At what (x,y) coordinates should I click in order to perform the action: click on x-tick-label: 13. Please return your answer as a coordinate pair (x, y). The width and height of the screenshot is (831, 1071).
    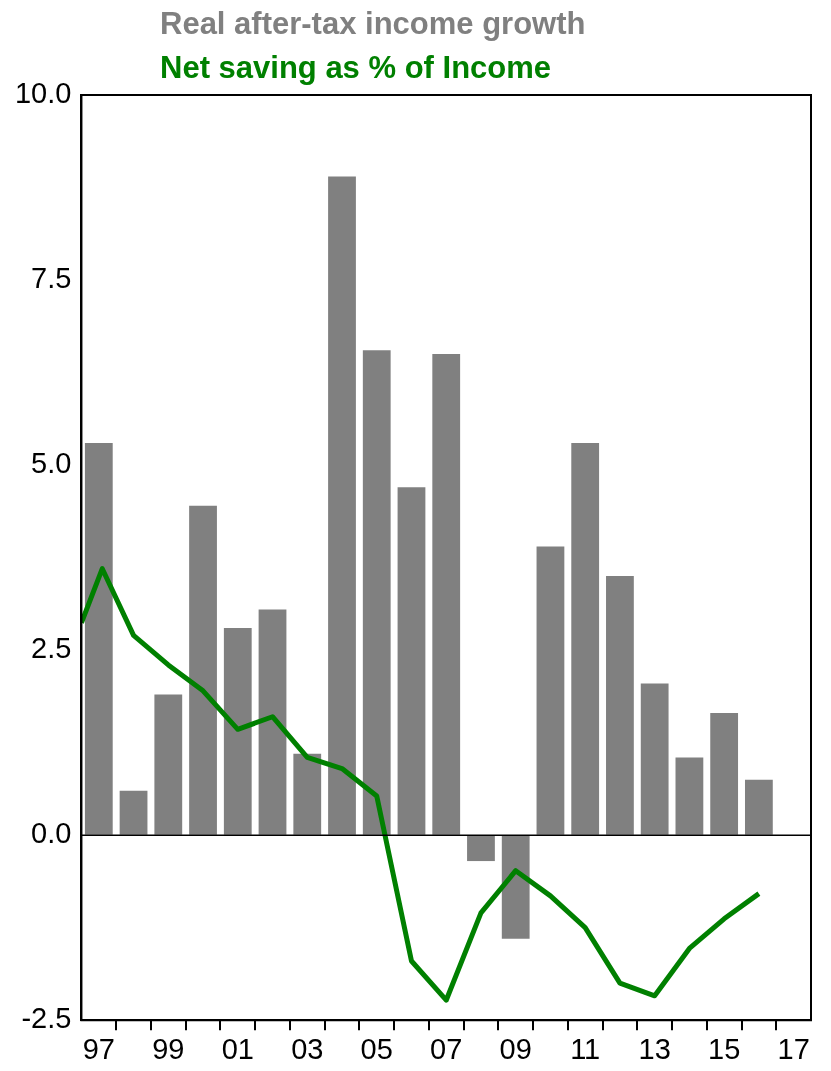
    Looking at the image, I should click on (654, 1048).